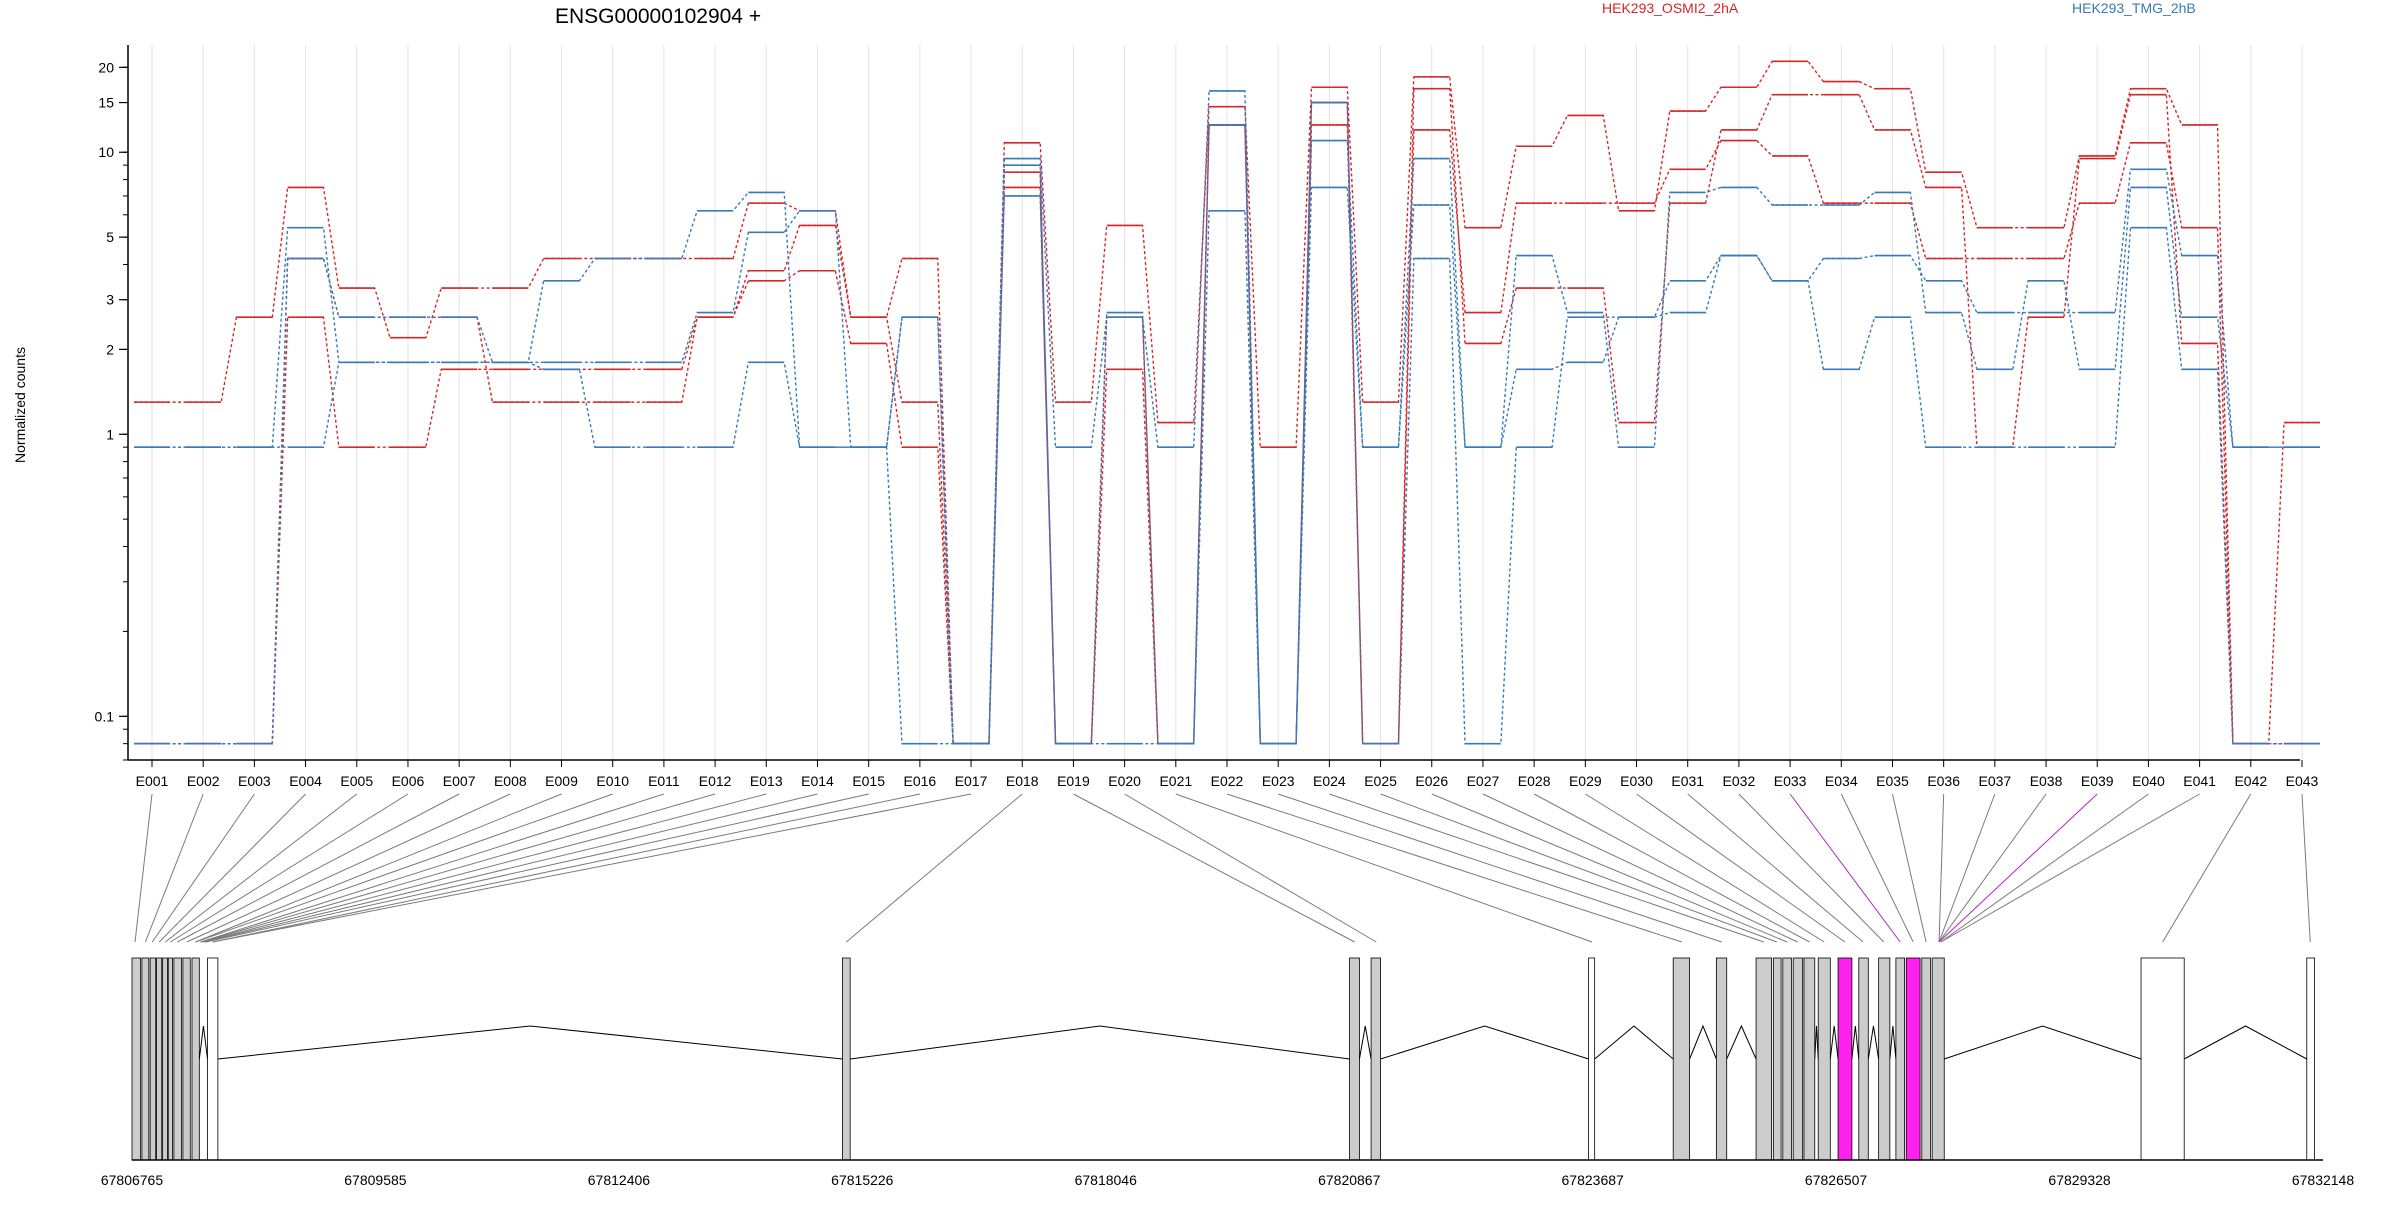 The image size is (2400, 1205). Describe the element at coordinates (408, 781) in the screenshot. I see `x-tick-label: E006` at that location.